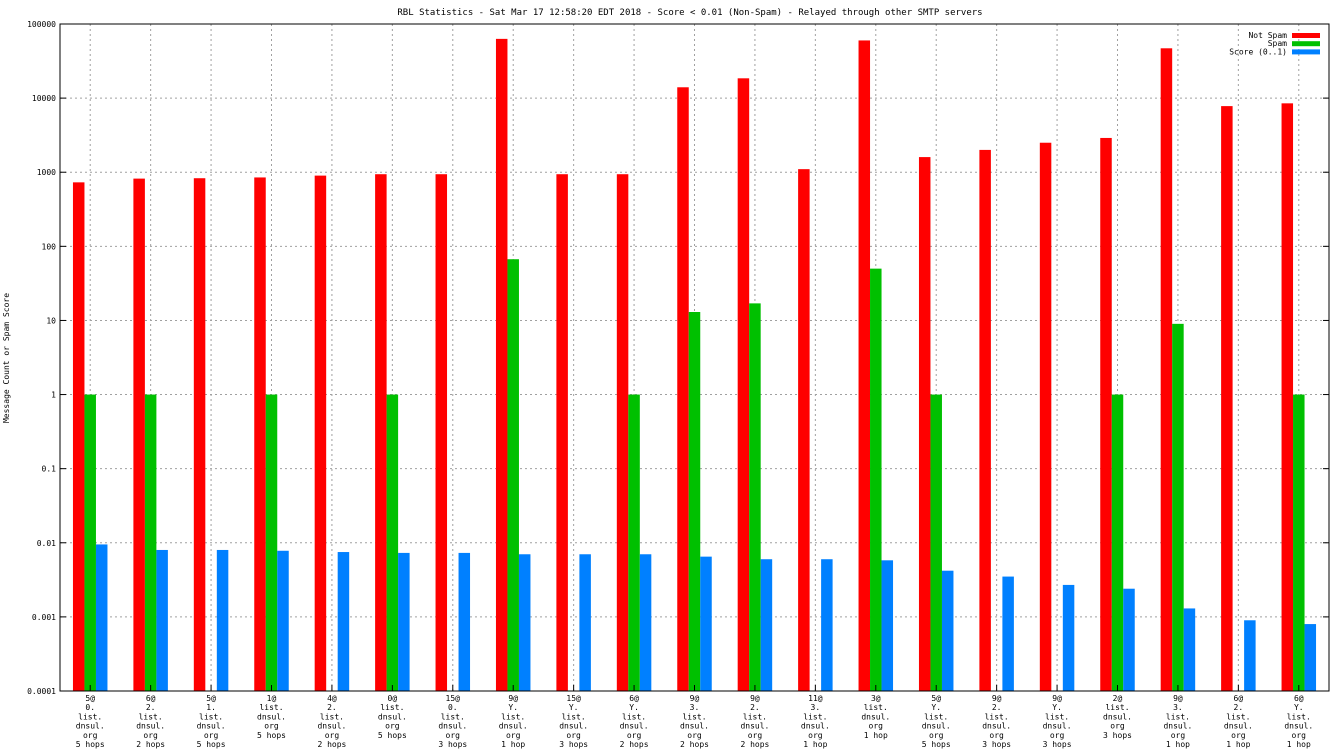 The width and height of the screenshot is (1344, 756). Describe the element at coordinates (49, 469) in the screenshot. I see `y-tick-label: 0.1` at that location.